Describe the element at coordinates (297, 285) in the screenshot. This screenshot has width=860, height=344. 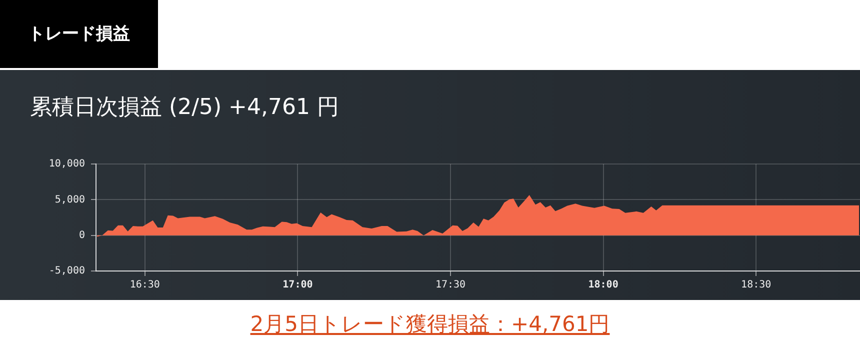
I see `x-tick-label: 17:00` at that location.